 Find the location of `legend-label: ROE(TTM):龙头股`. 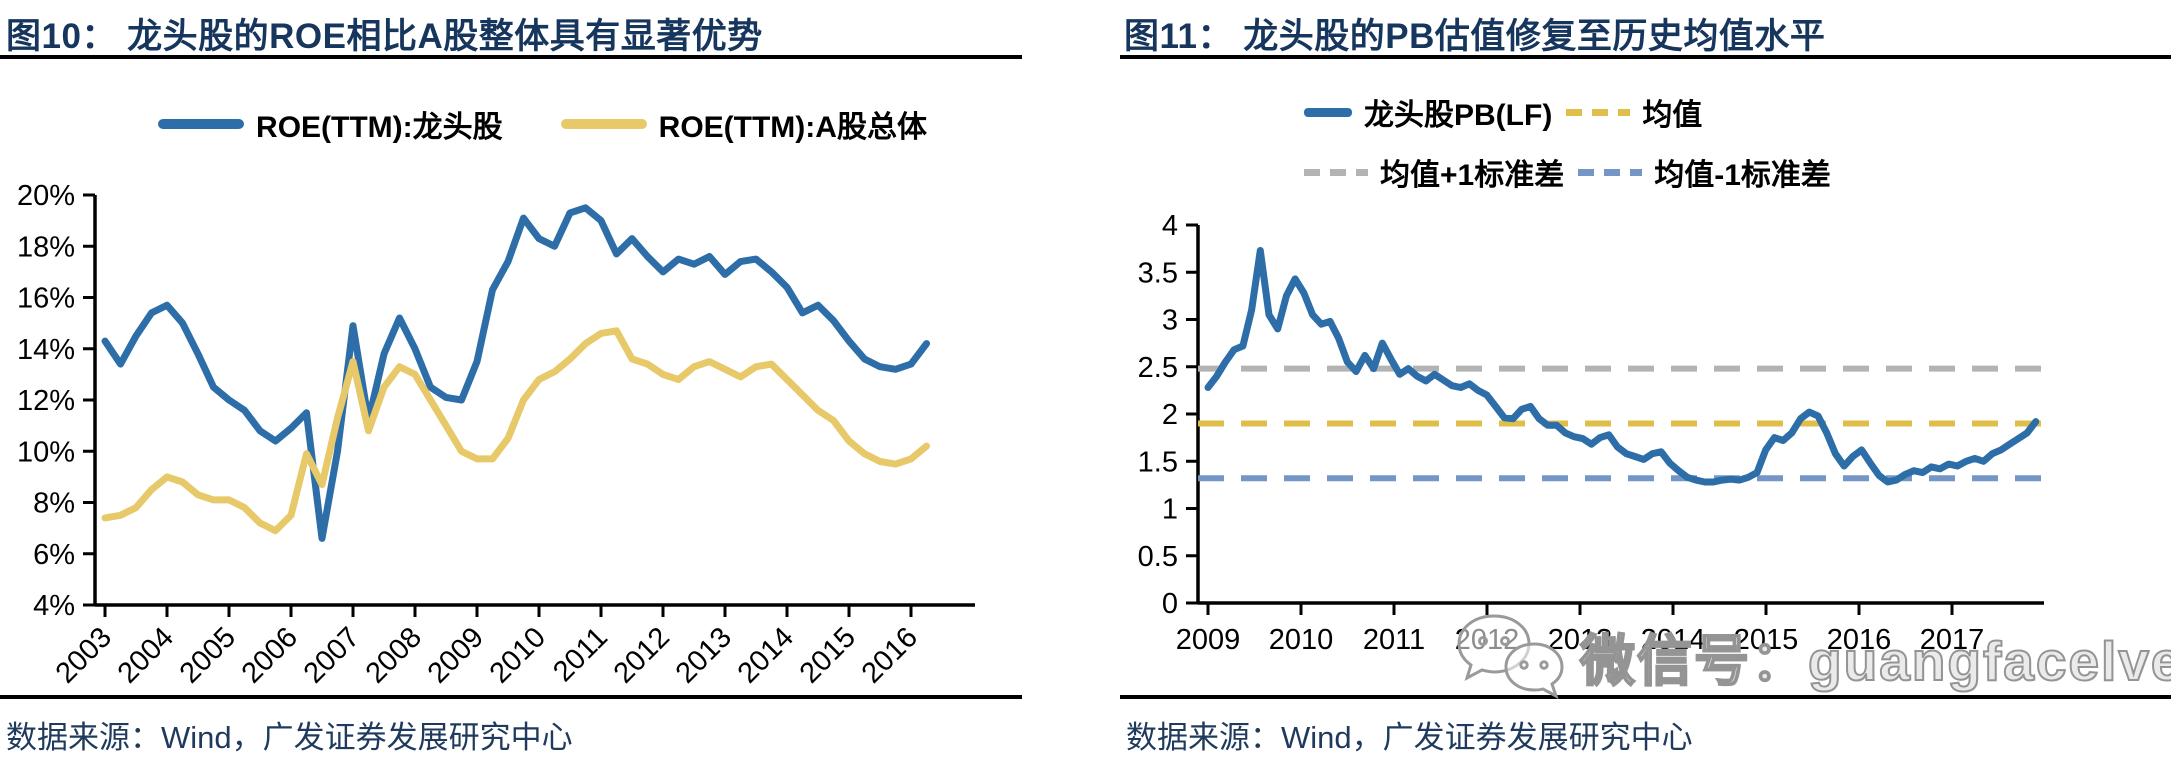

legend-label: ROE(TTM):龙头股 is located at coordinates (379, 127).